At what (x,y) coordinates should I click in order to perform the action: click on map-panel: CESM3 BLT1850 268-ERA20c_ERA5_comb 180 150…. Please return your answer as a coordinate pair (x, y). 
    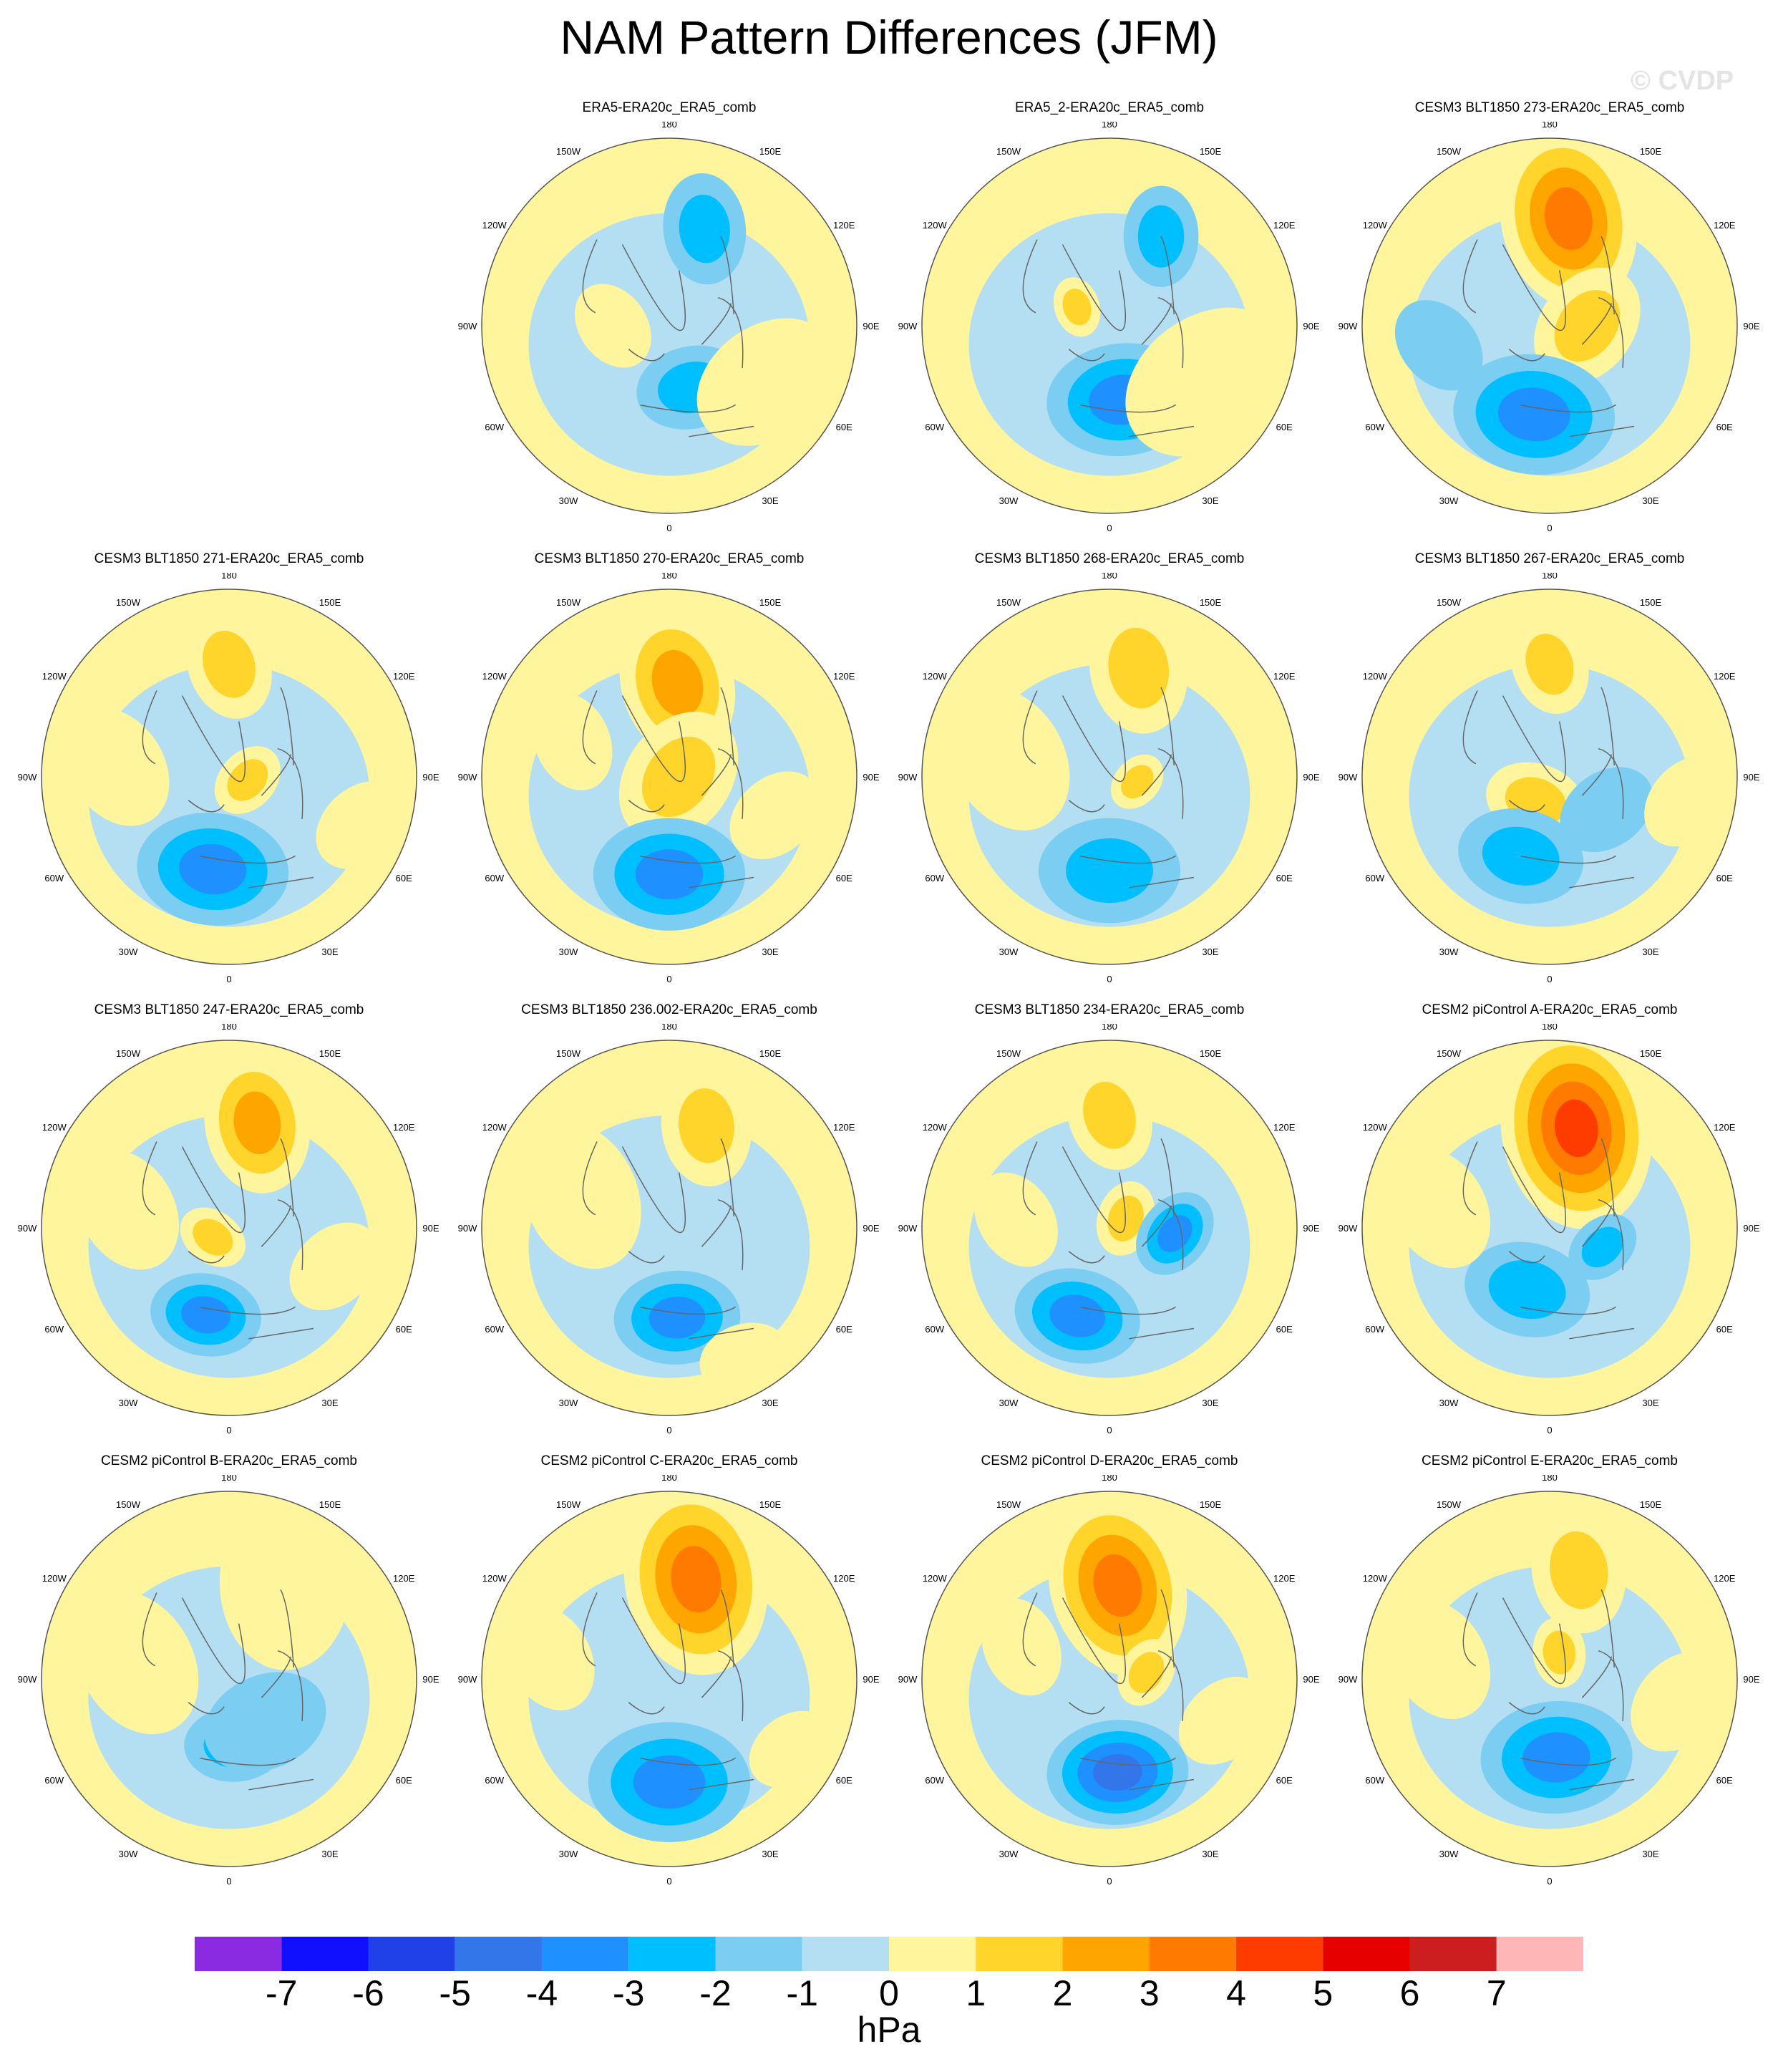
    Looking at the image, I should click on (1109, 776).